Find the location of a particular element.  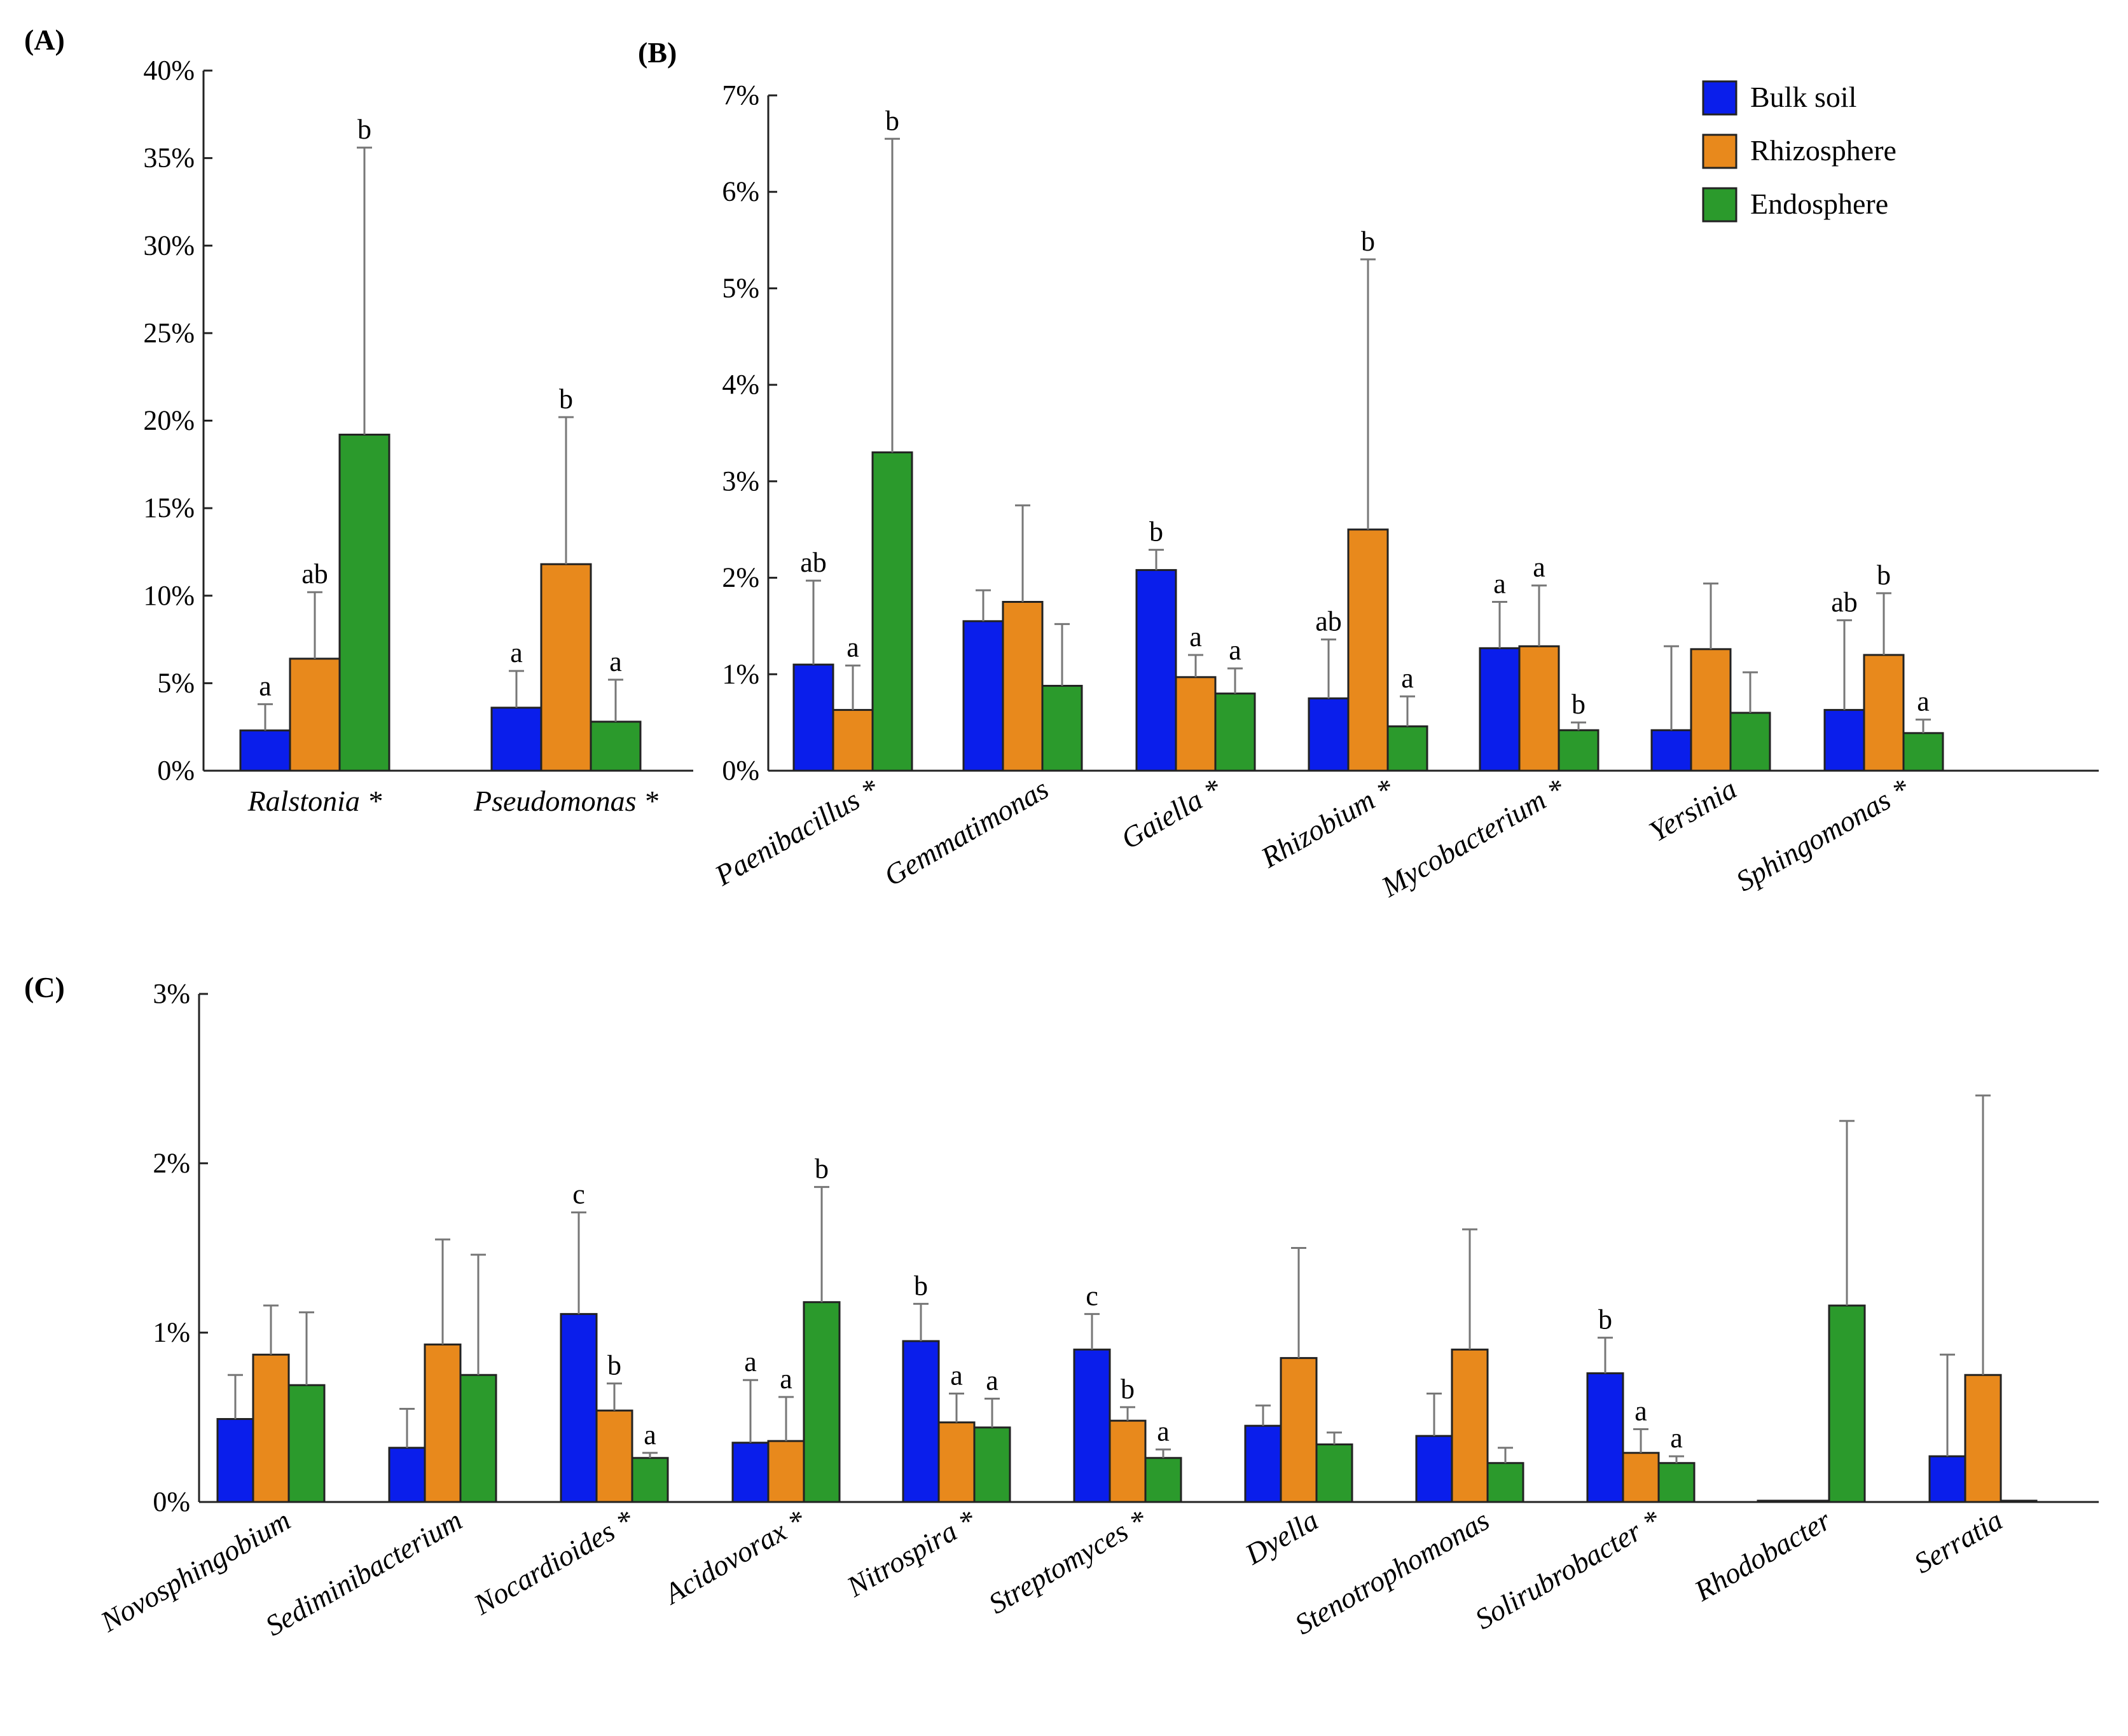

bar-bulk-soil-dyella is located at coordinates (1263, 1463).